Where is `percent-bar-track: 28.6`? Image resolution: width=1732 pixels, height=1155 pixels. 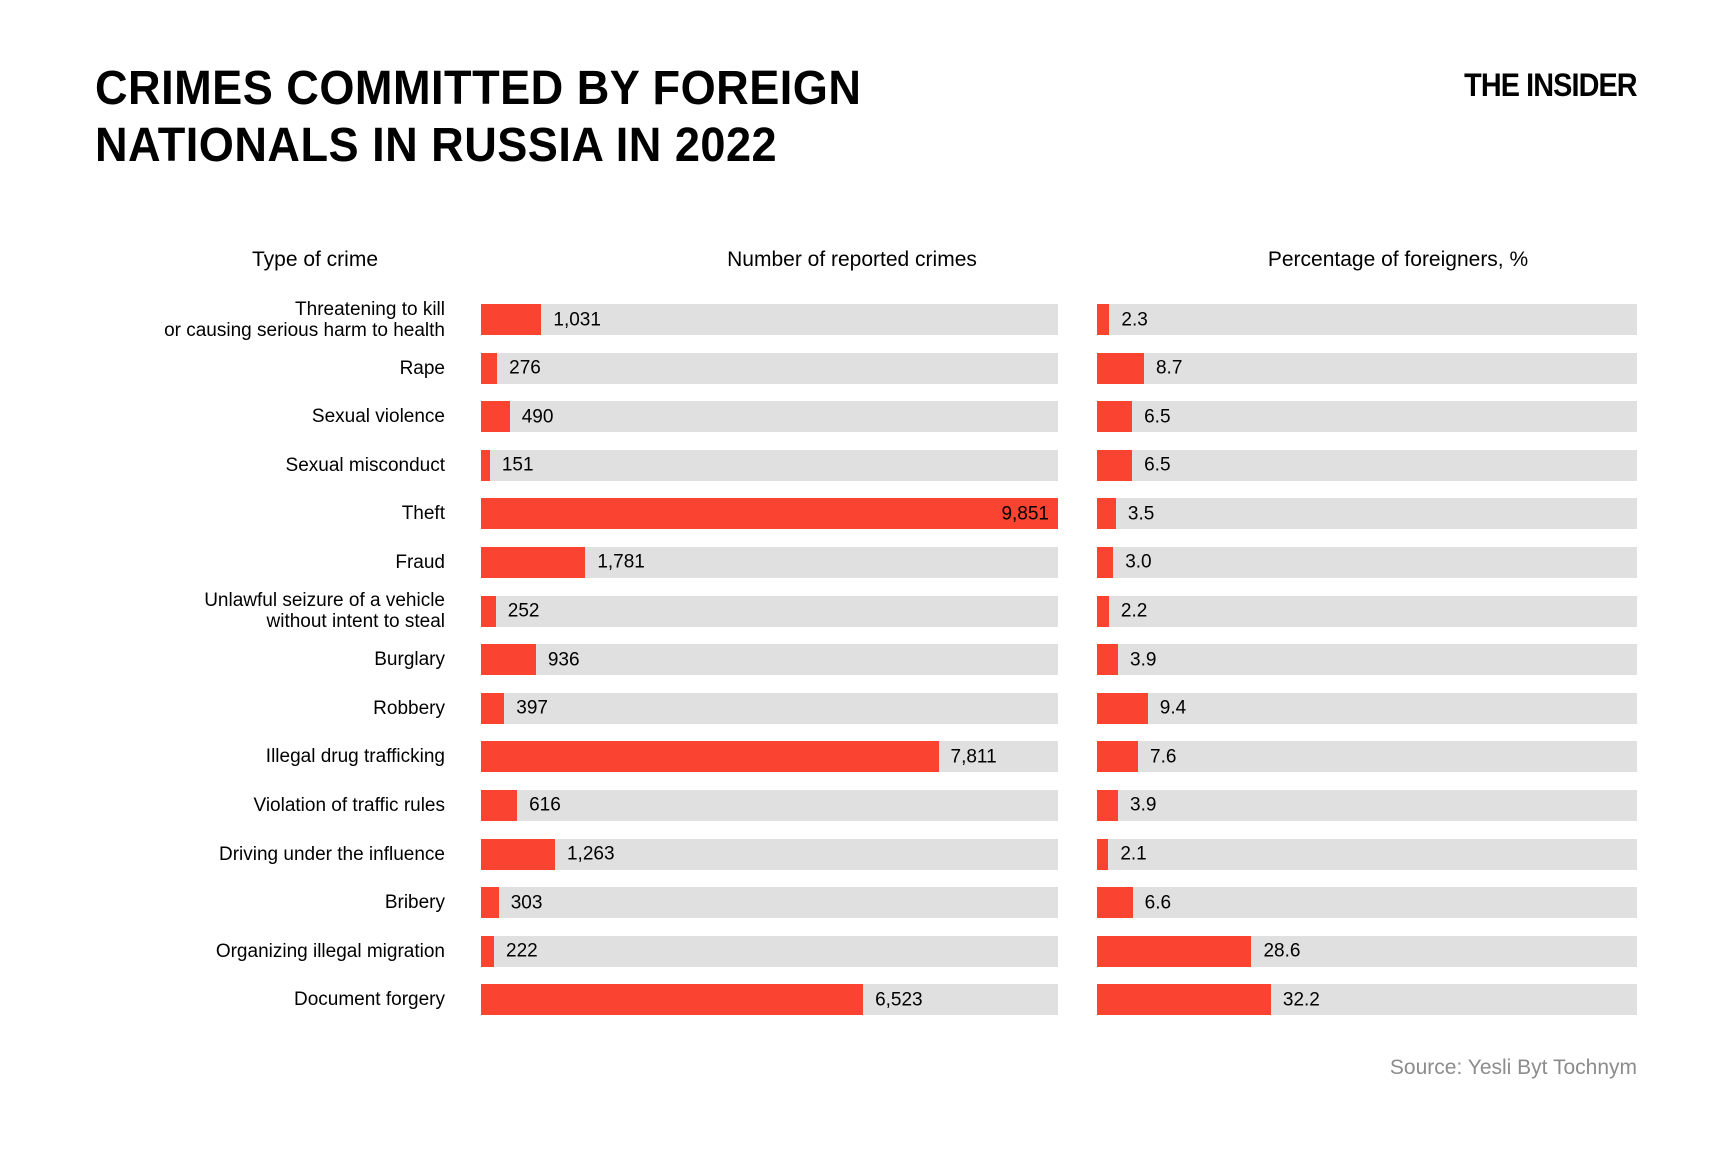
percent-bar-track: 28.6 is located at coordinates (1367, 951).